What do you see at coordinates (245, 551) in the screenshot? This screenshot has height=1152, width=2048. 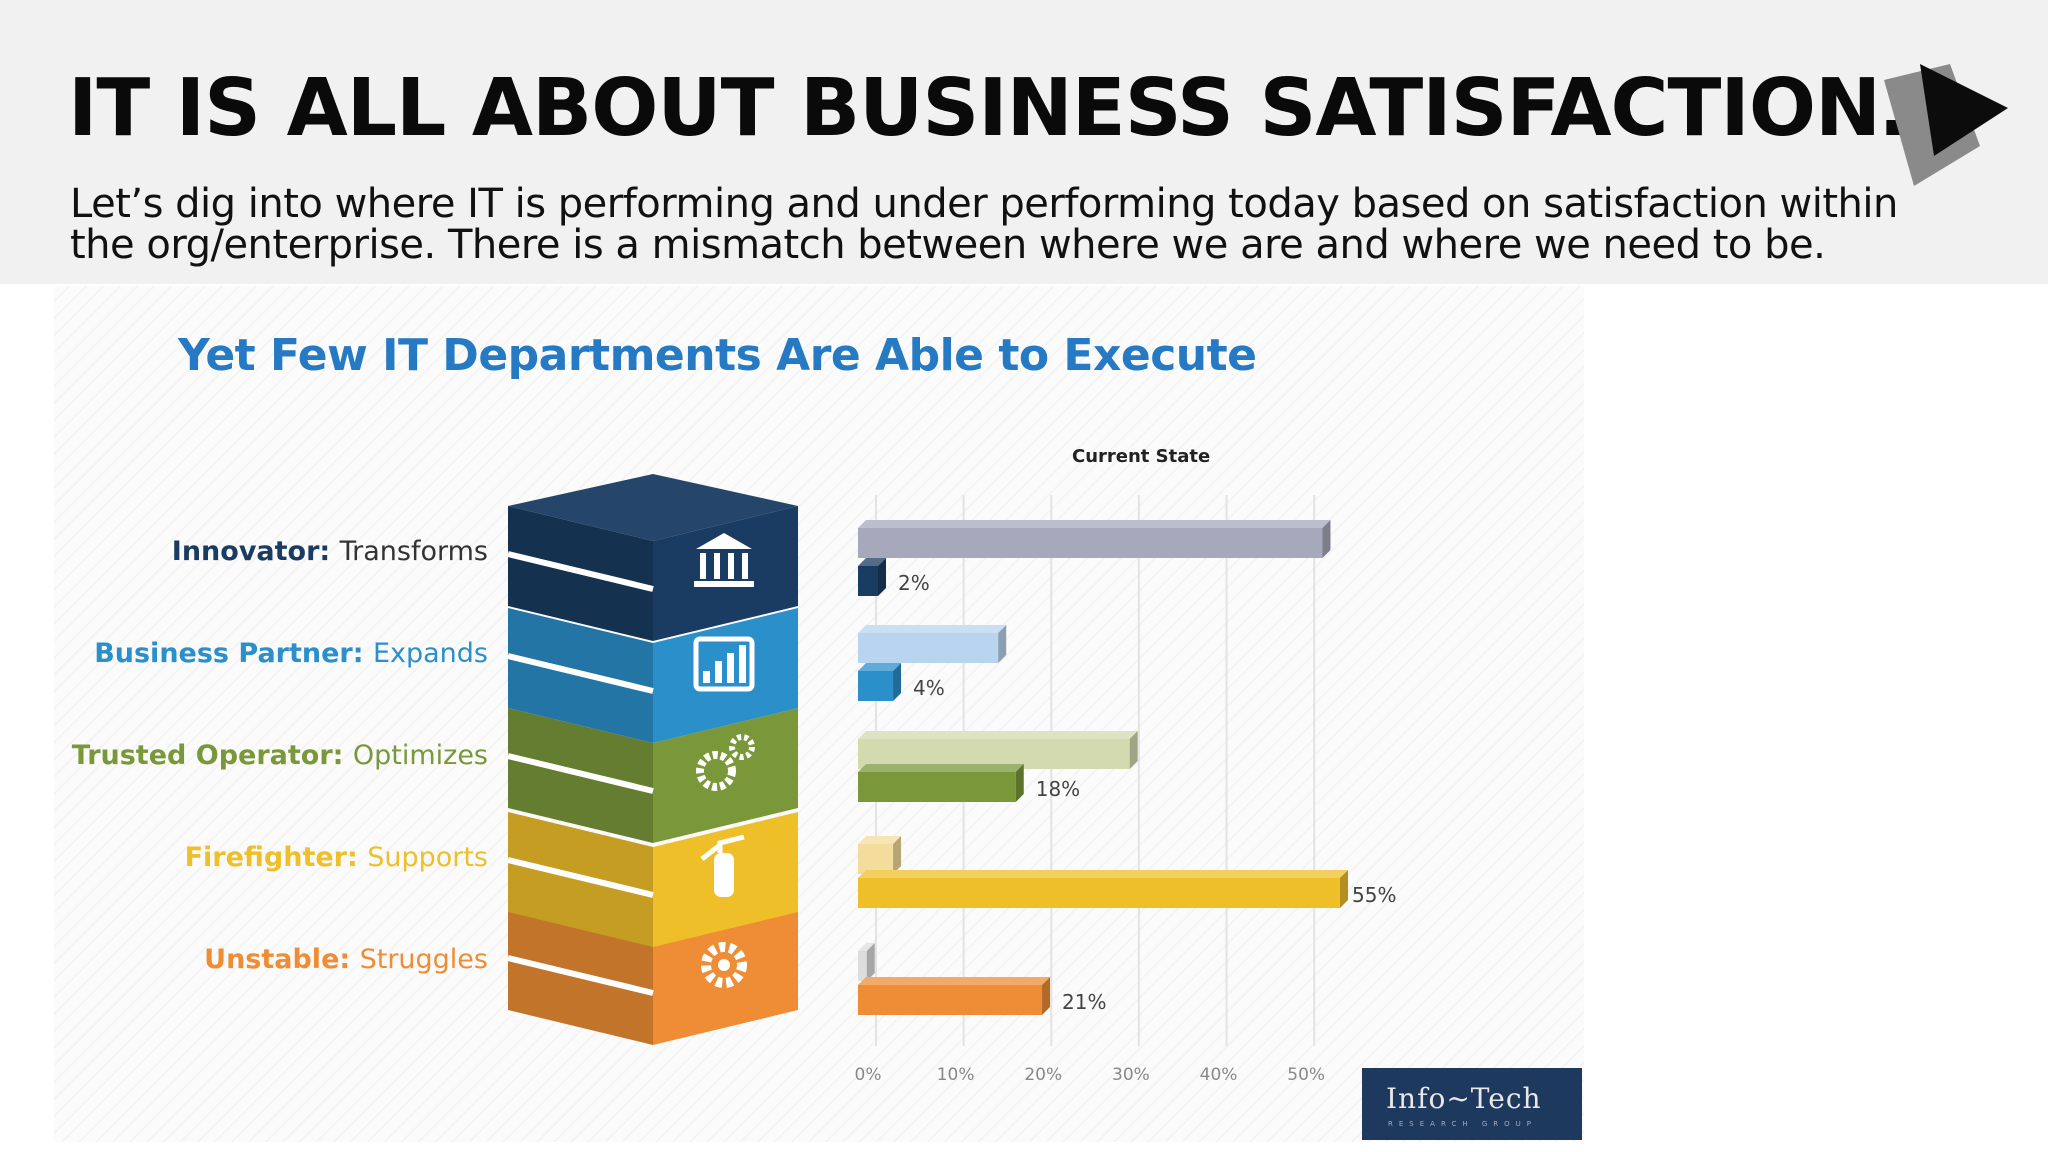 I see `stage-name: Innovator` at bounding box center [245, 551].